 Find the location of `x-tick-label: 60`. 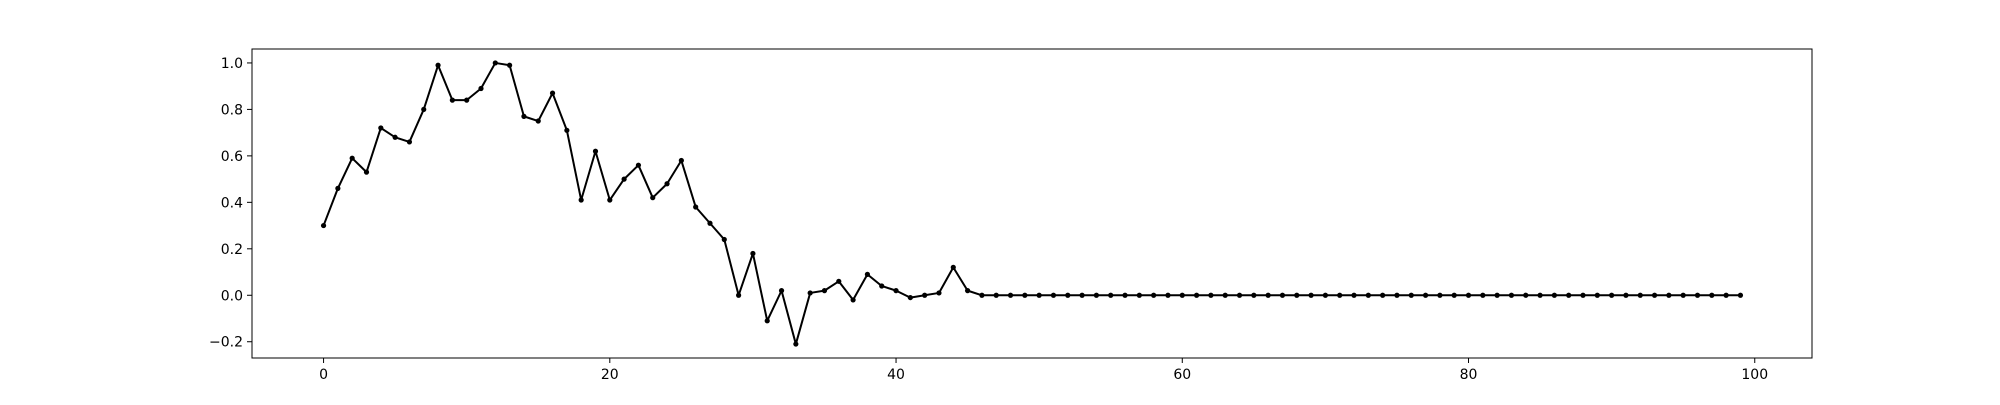

x-tick-label: 60 is located at coordinates (1182, 375).